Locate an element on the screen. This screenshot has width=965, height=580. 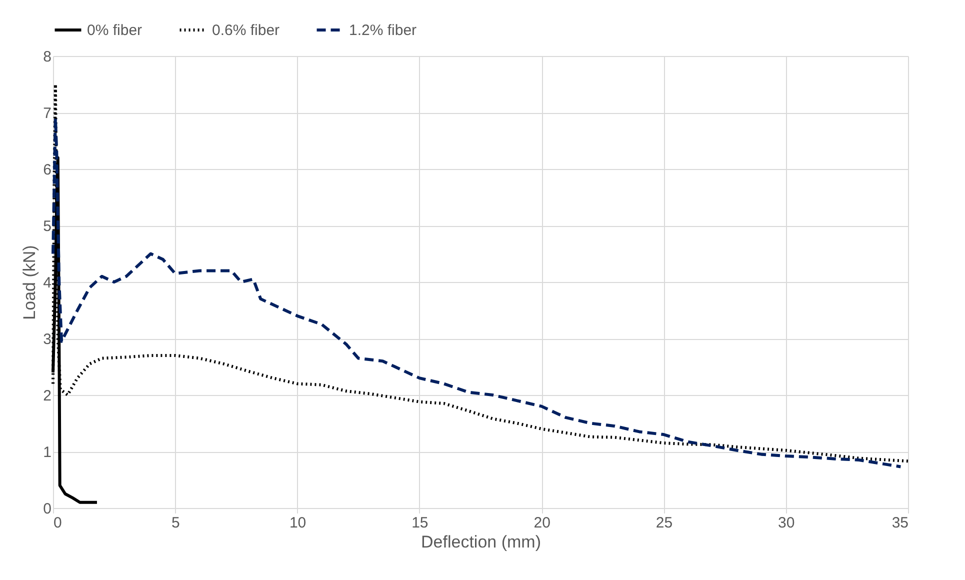
y-tick-label: 5 is located at coordinates (47, 226).